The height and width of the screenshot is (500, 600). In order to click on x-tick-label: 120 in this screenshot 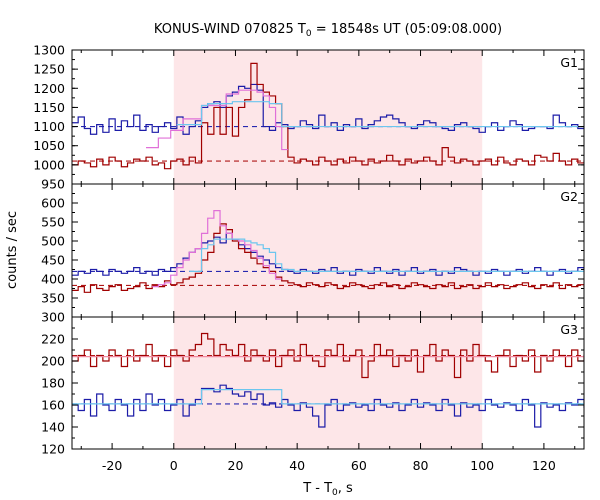, I will do `click(544, 465)`.